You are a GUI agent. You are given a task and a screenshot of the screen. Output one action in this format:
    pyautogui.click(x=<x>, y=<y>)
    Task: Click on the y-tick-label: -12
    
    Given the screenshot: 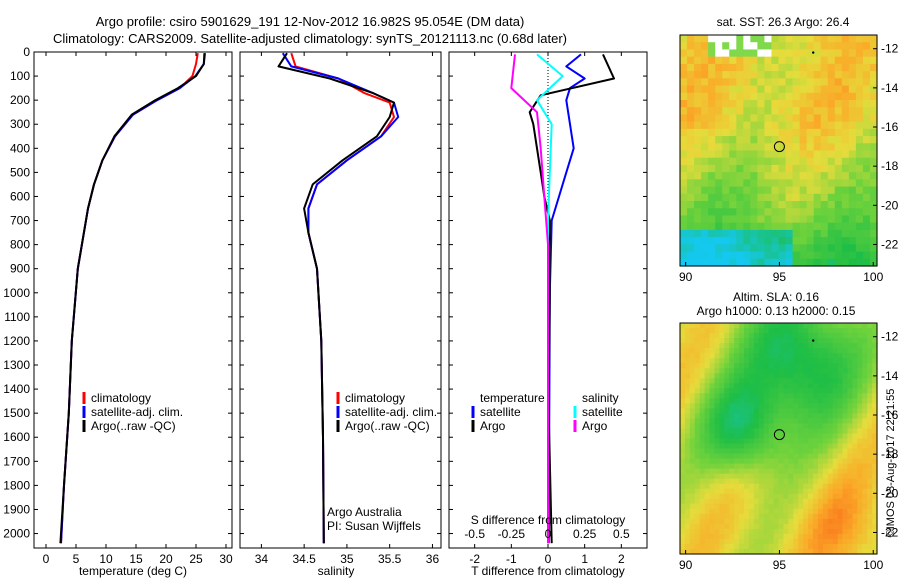 What is the action you would take?
    pyautogui.click(x=890, y=49)
    